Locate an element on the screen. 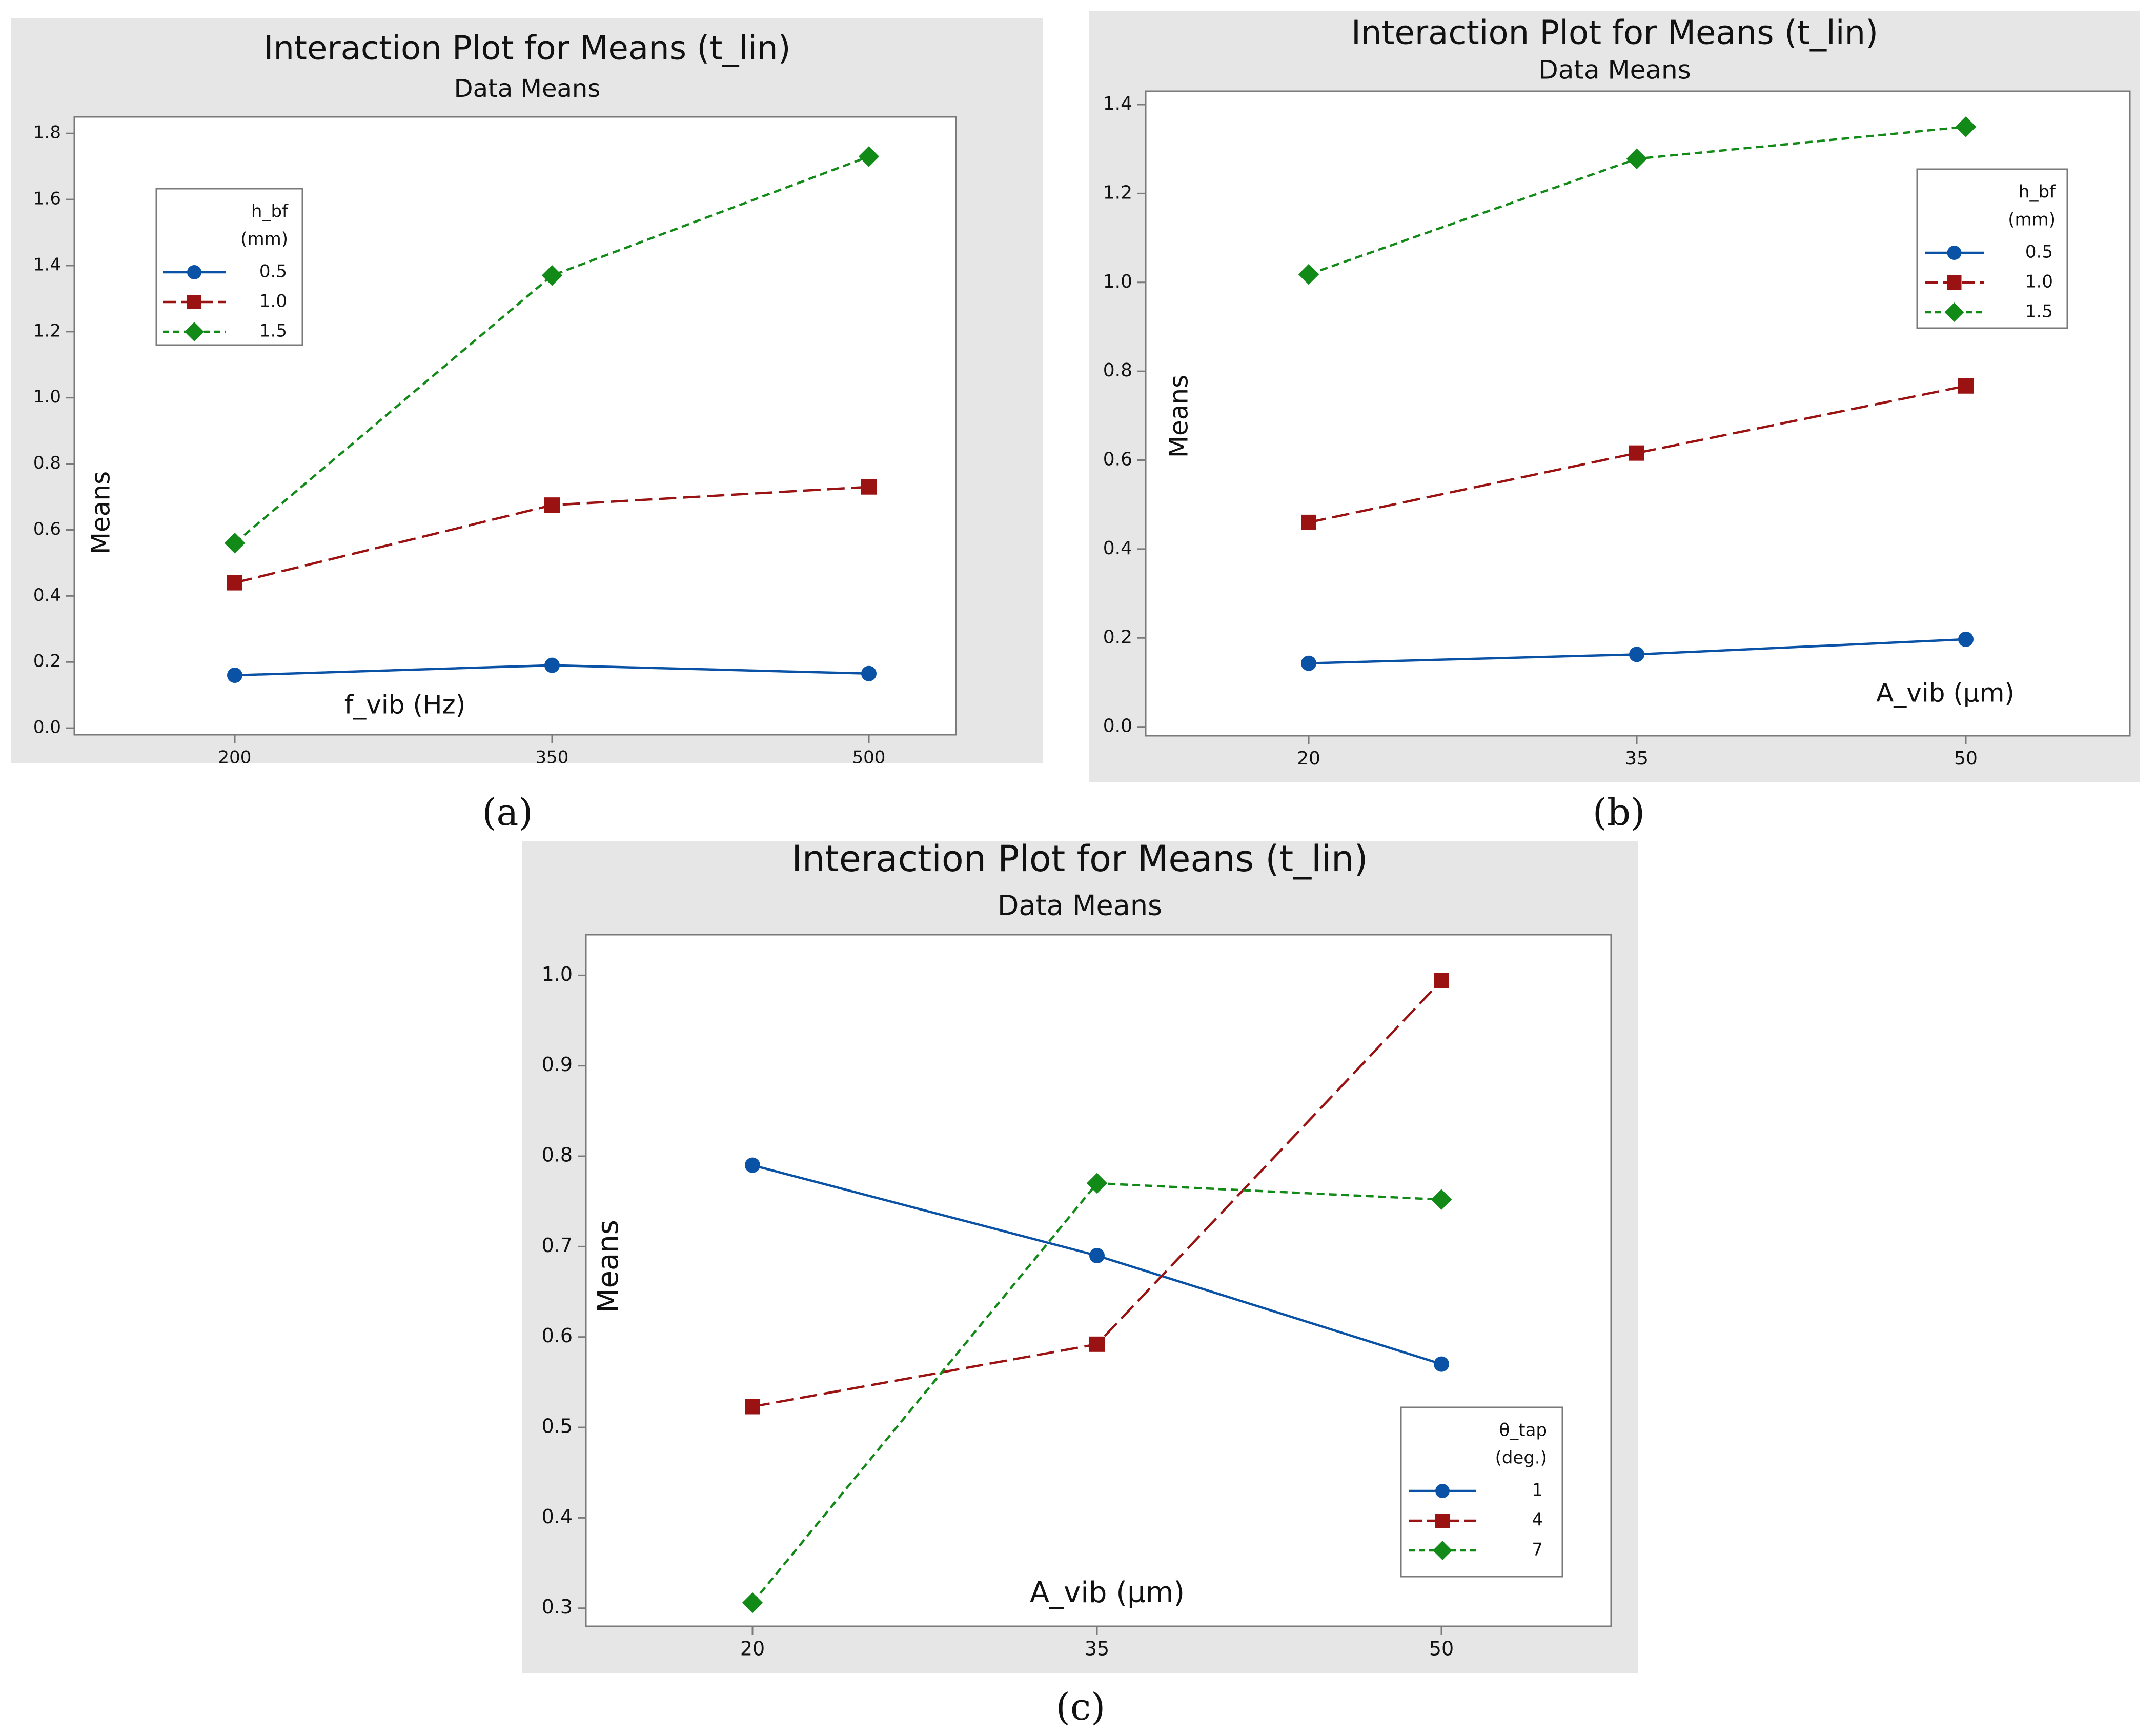 The height and width of the screenshot is (1735, 2156). data-point-1.0-50 is located at coordinates (1966, 386).